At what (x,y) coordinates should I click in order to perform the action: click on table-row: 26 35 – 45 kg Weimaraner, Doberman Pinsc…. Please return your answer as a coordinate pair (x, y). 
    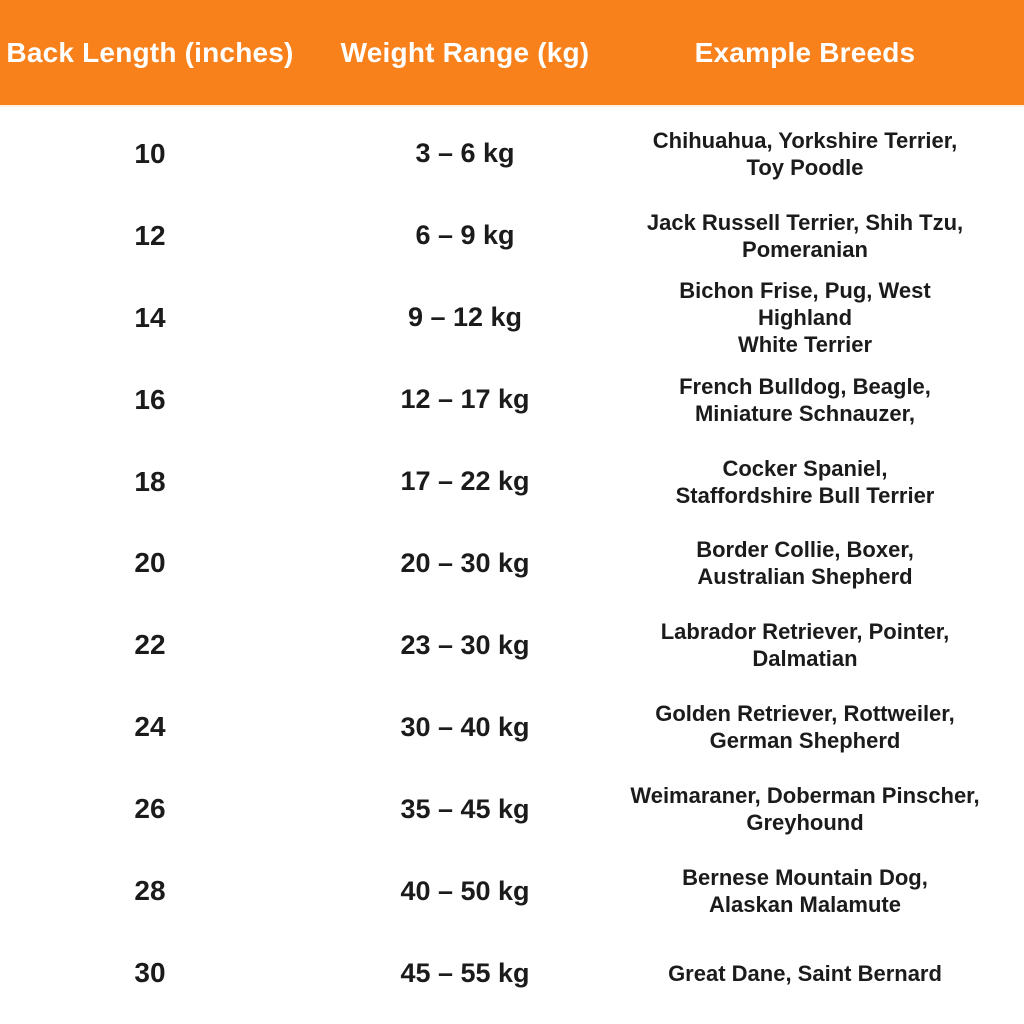
    Looking at the image, I should click on (512, 809).